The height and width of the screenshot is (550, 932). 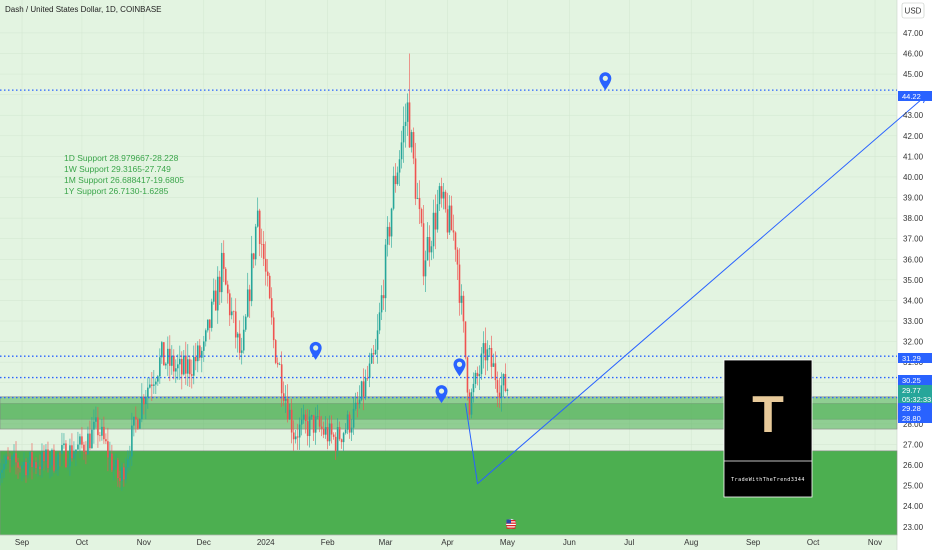 I want to click on currency-button: USD, so click(x=913, y=10).